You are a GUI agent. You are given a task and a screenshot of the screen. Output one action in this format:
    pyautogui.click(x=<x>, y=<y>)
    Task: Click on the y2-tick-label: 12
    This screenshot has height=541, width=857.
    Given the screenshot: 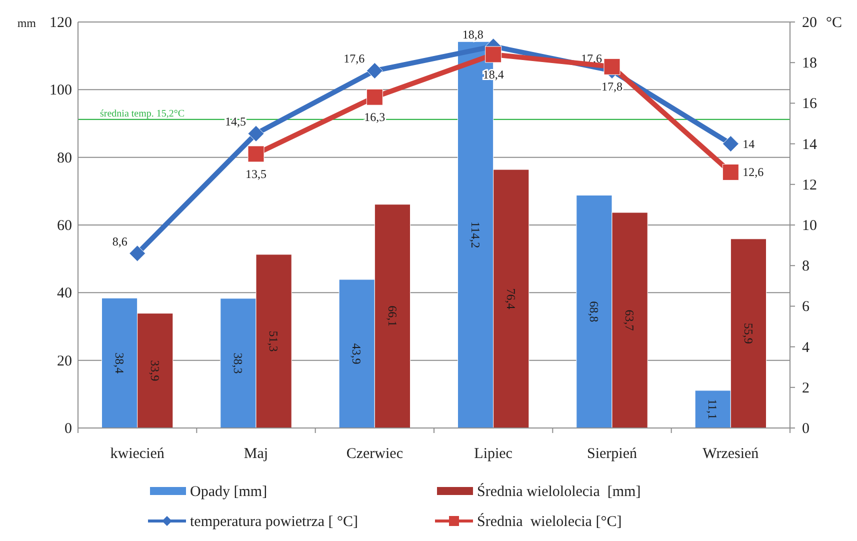 What is the action you would take?
    pyautogui.click(x=809, y=185)
    